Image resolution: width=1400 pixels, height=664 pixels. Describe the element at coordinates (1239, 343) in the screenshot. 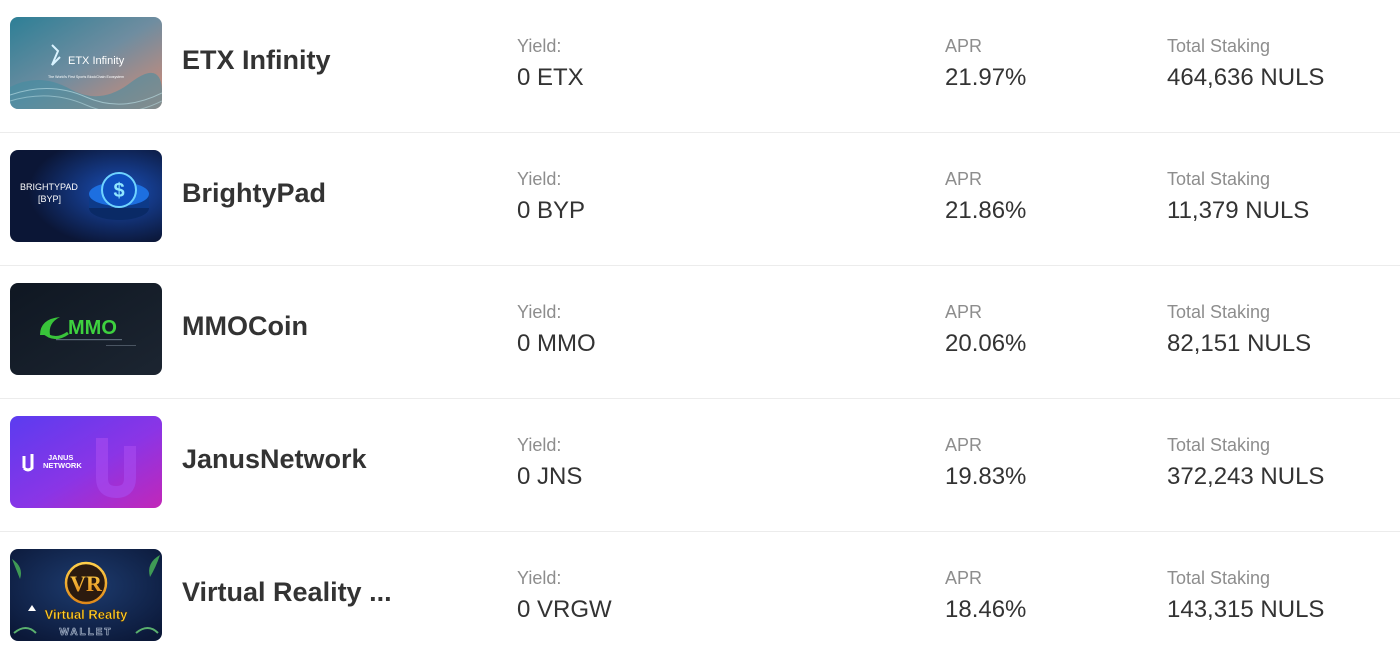

I see `total-staking-value: 82,151 NULS` at that location.